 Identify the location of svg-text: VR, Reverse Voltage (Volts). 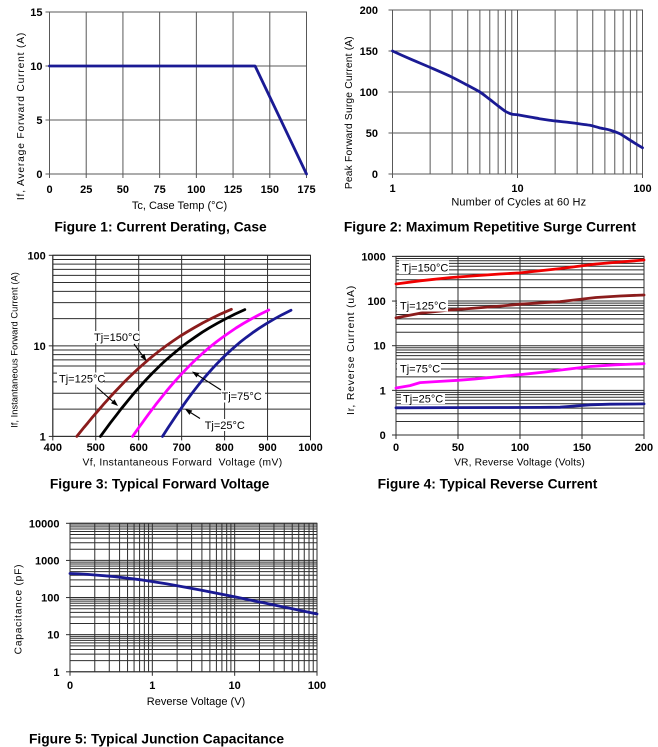
(519, 463).